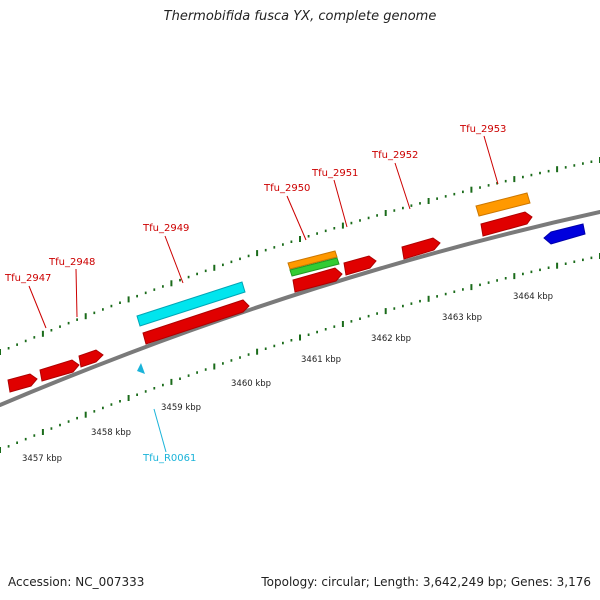 This screenshot has height=600, width=600. What do you see at coordinates (394, 155) in the screenshot?
I see `label-tfu-2952: Tfu_2952` at bounding box center [394, 155].